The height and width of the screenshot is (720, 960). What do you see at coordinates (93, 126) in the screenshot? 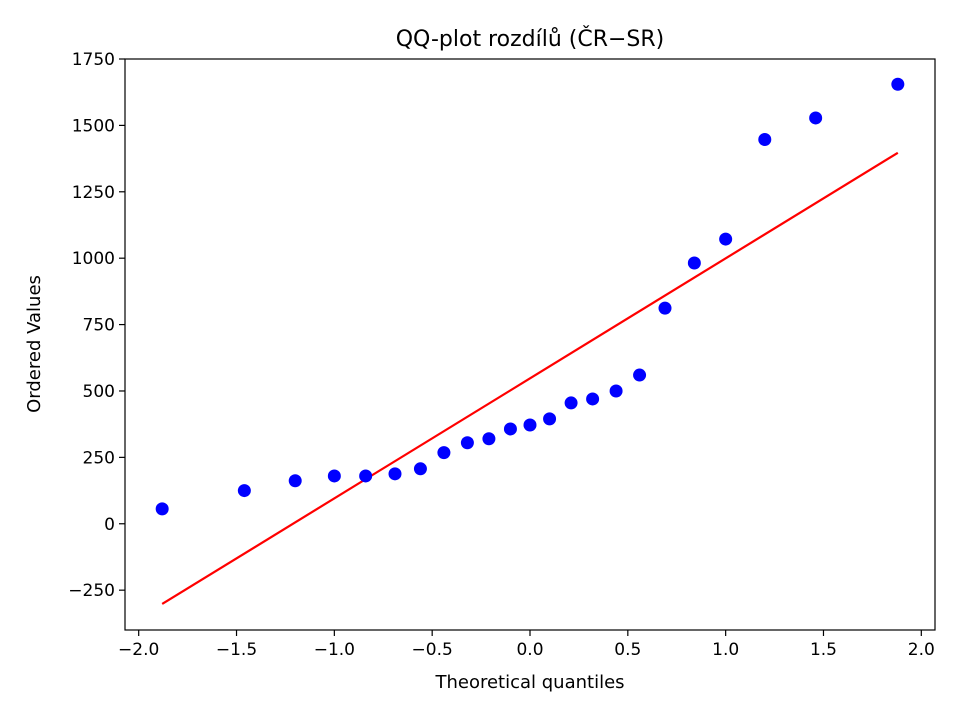
I see `y-tick-label: 1500` at bounding box center [93, 126].